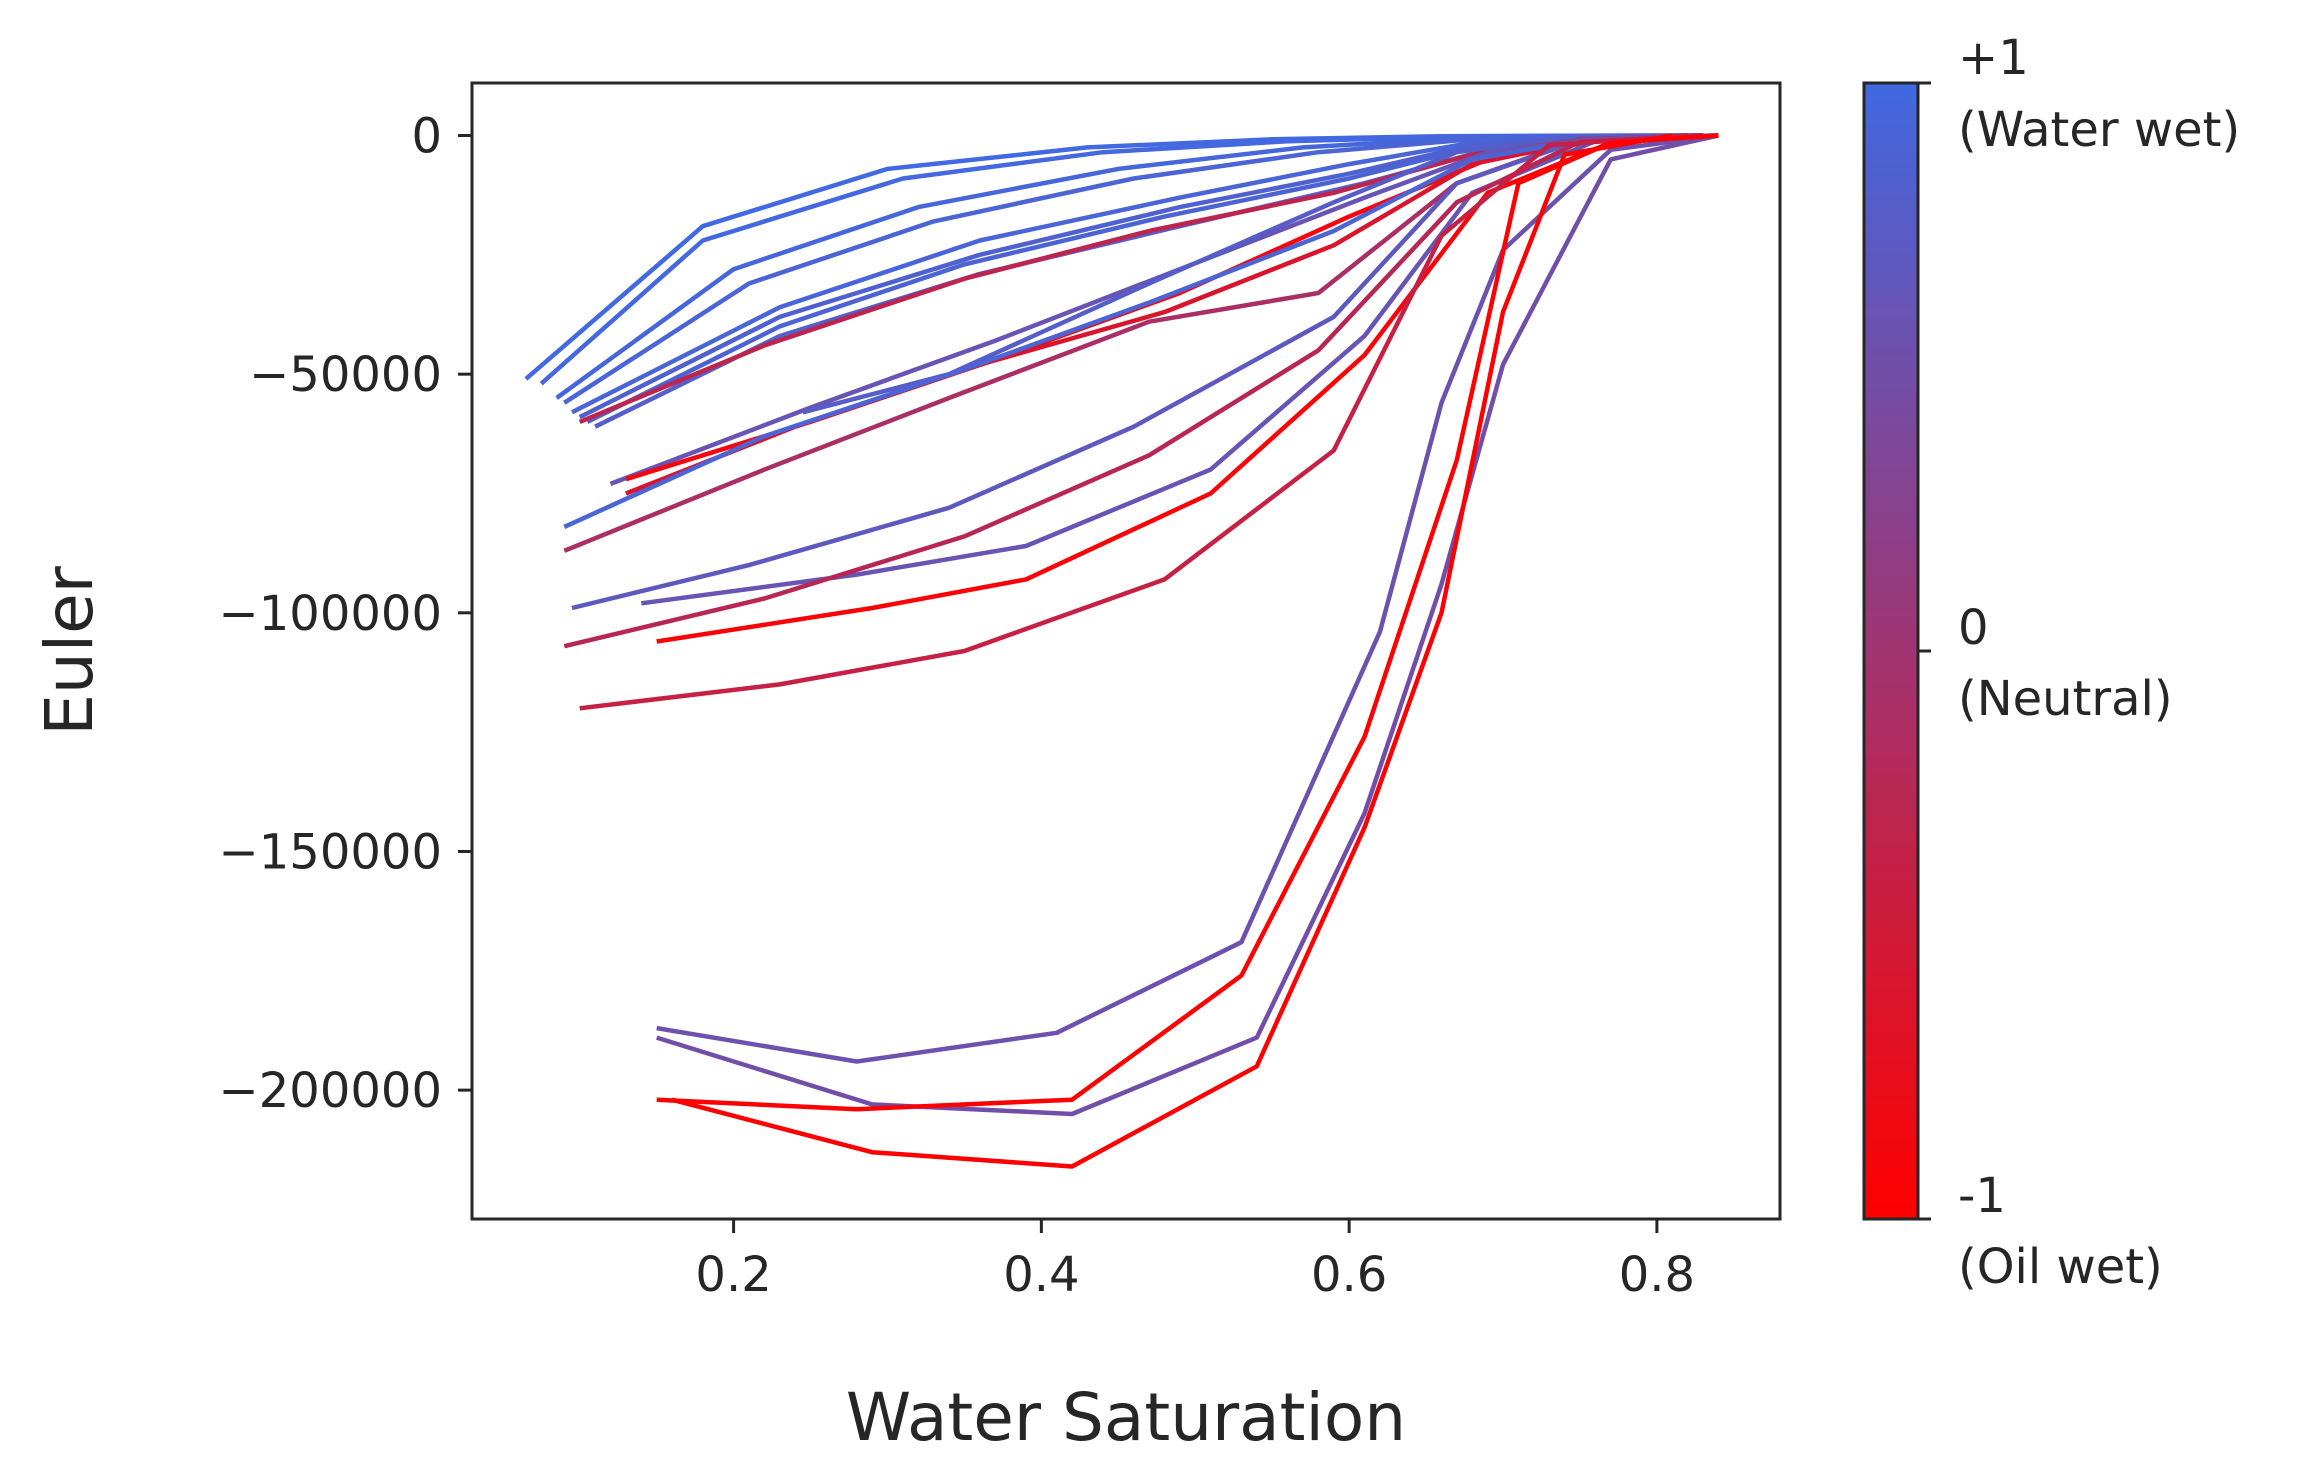  What do you see at coordinates (2051, 662) in the screenshot?
I see `colorbar: +1 (Water wet) 0 (Neutral) -1 (Oil wet)` at bounding box center [2051, 662].